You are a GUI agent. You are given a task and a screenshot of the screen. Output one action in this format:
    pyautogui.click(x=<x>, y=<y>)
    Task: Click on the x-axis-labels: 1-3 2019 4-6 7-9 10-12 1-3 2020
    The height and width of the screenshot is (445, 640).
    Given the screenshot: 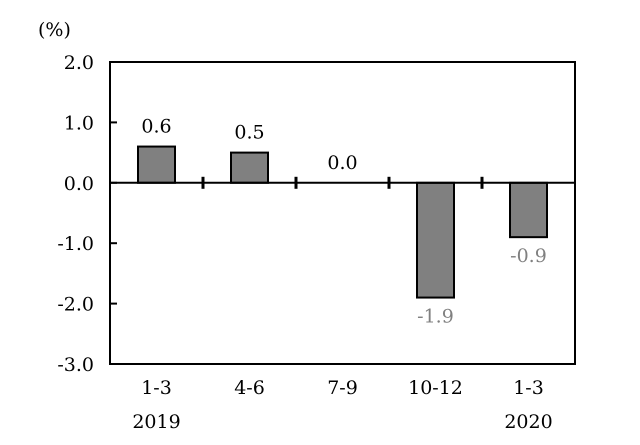 What is the action you would take?
    pyautogui.click(x=342, y=405)
    